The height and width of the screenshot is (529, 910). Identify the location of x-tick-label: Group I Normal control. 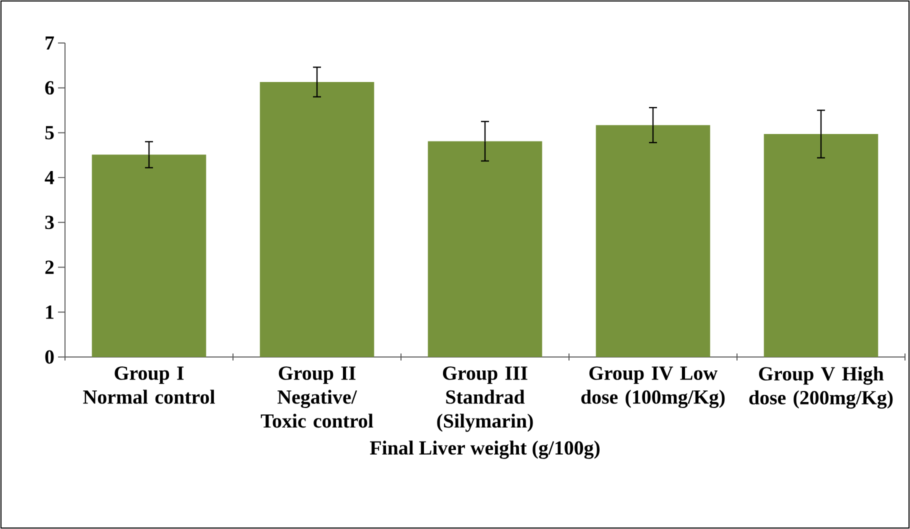
(149, 385).